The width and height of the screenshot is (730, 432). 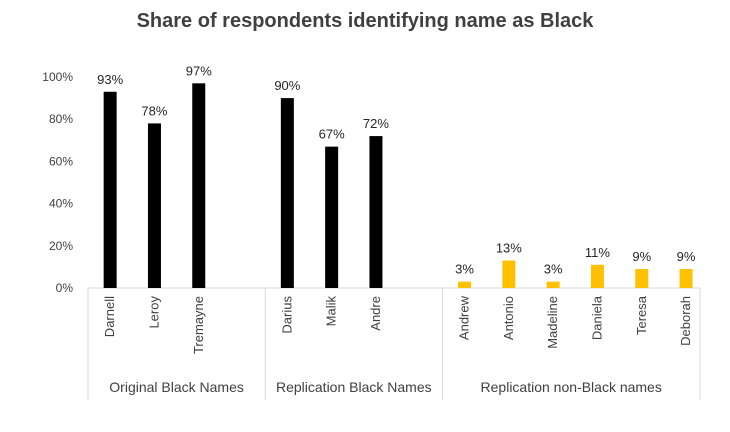 What do you see at coordinates (509, 248) in the screenshot?
I see `data-label: 13%` at bounding box center [509, 248].